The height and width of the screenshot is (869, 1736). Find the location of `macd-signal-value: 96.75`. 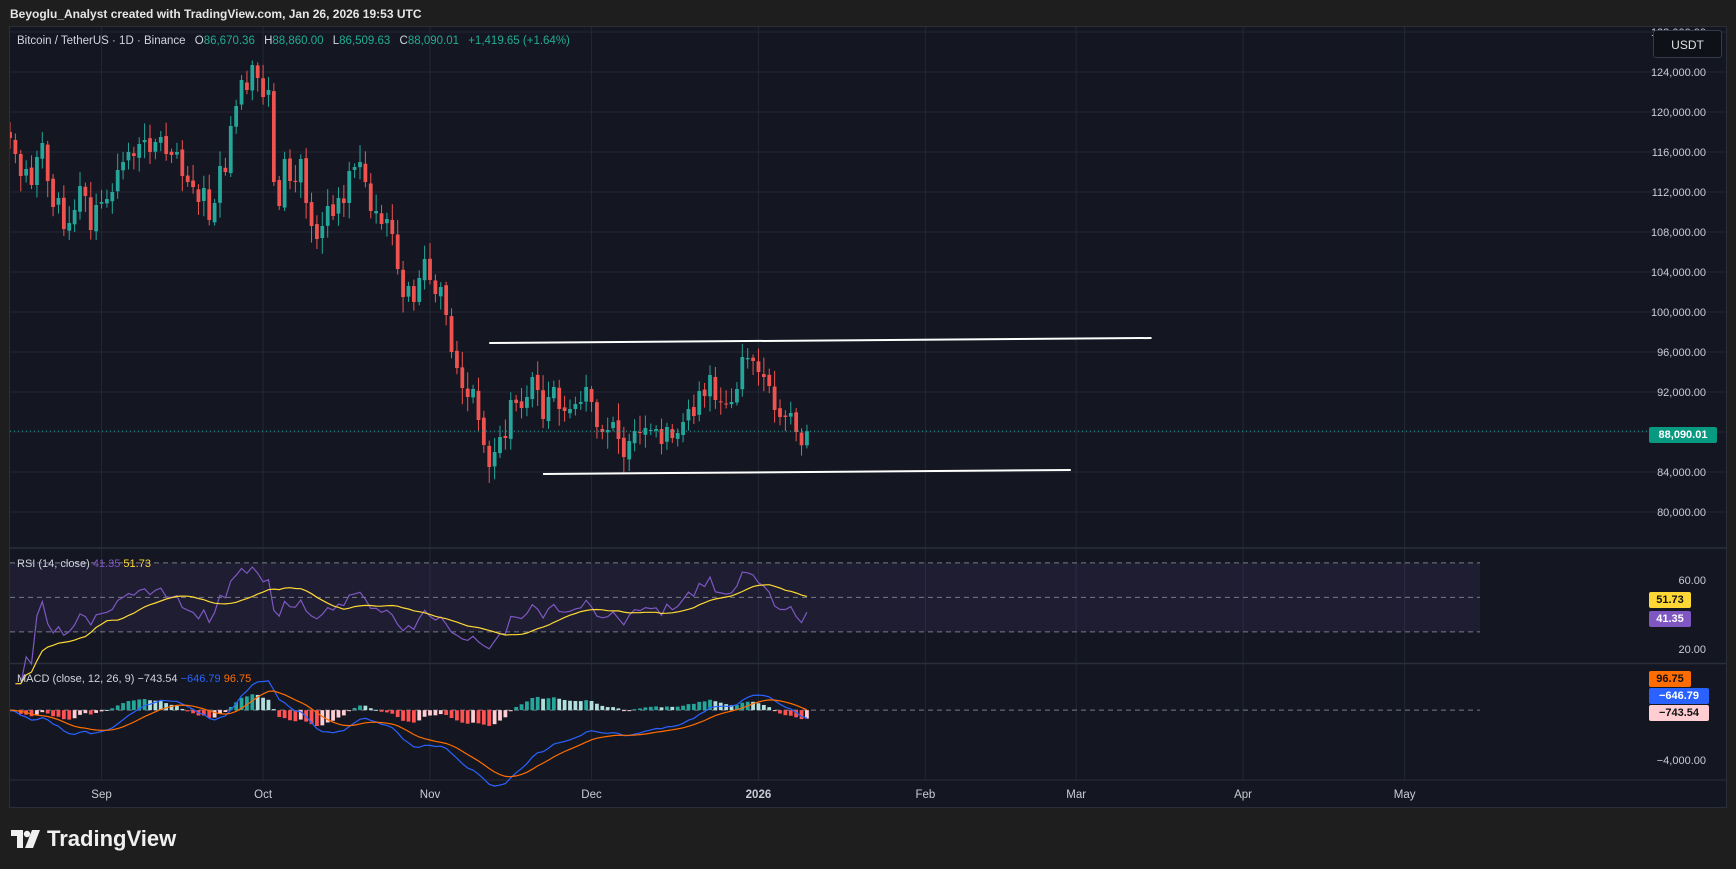

macd-signal-value: 96.75 is located at coordinates (237, 679).